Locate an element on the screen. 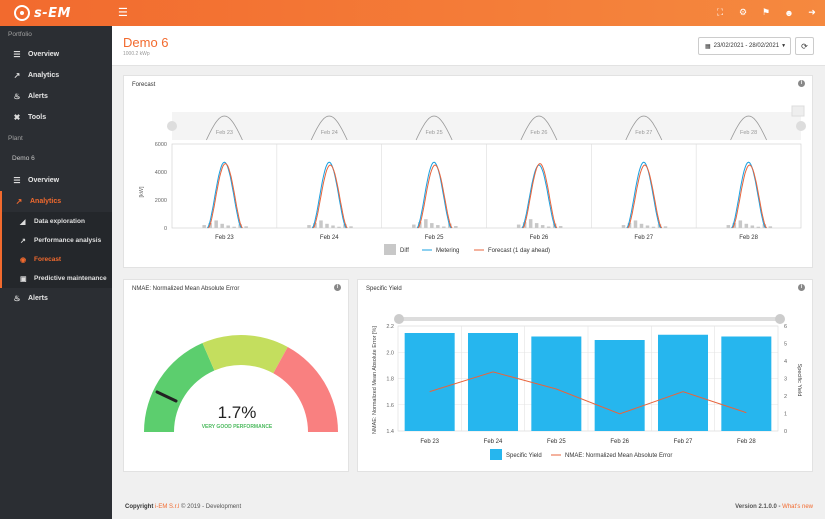 The height and width of the screenshot is (519, 825). legend-forecast-label: Forecast (1 day ahead) is located at coordinates (519, 251).